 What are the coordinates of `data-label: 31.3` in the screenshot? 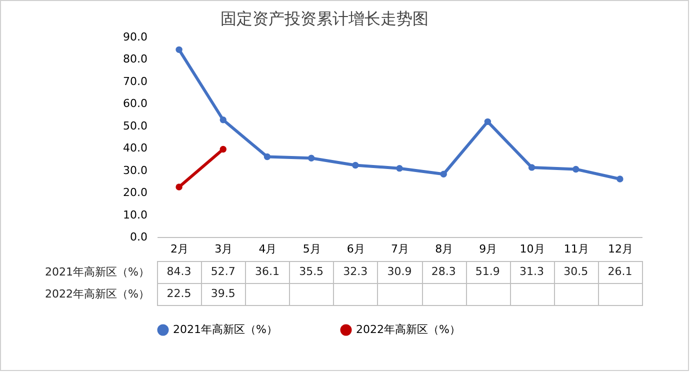 It's located at (532, 271).